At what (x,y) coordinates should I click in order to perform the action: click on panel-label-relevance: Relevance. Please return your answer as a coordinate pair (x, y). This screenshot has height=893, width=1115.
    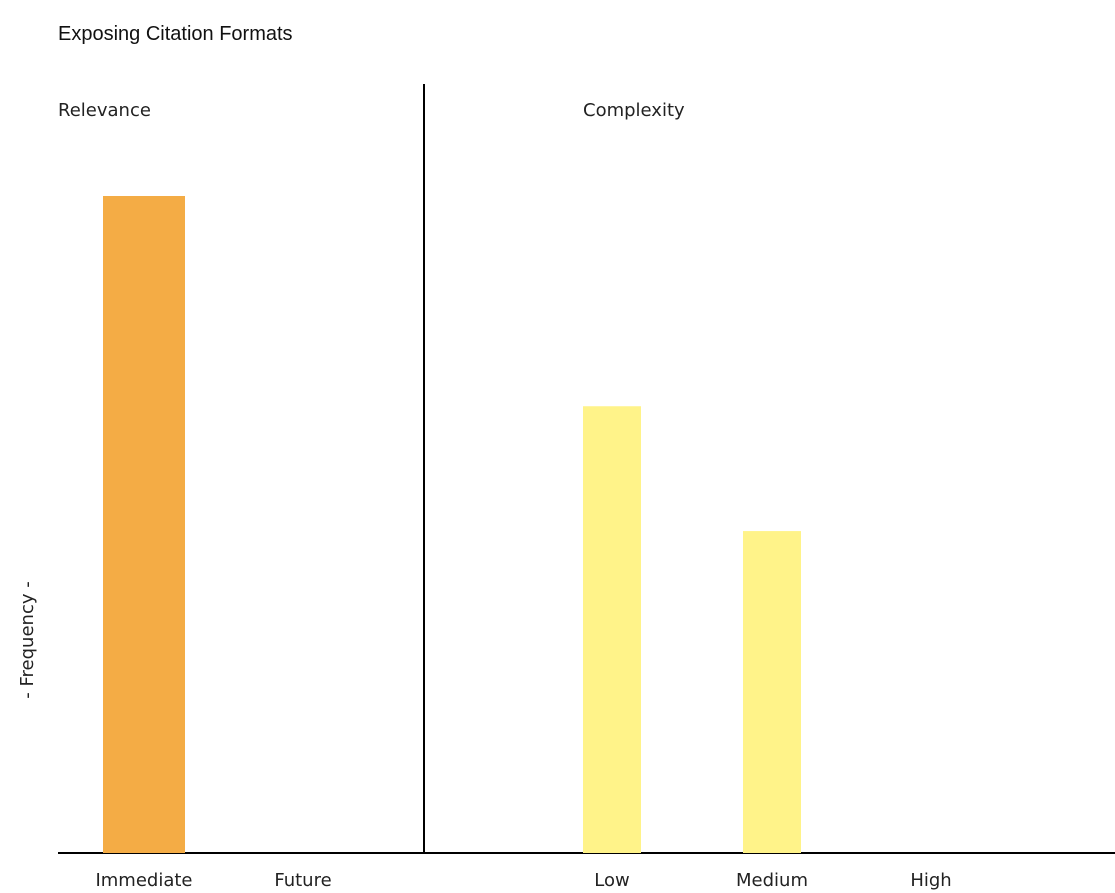
    Looking at the image, I should click on (104, 110).